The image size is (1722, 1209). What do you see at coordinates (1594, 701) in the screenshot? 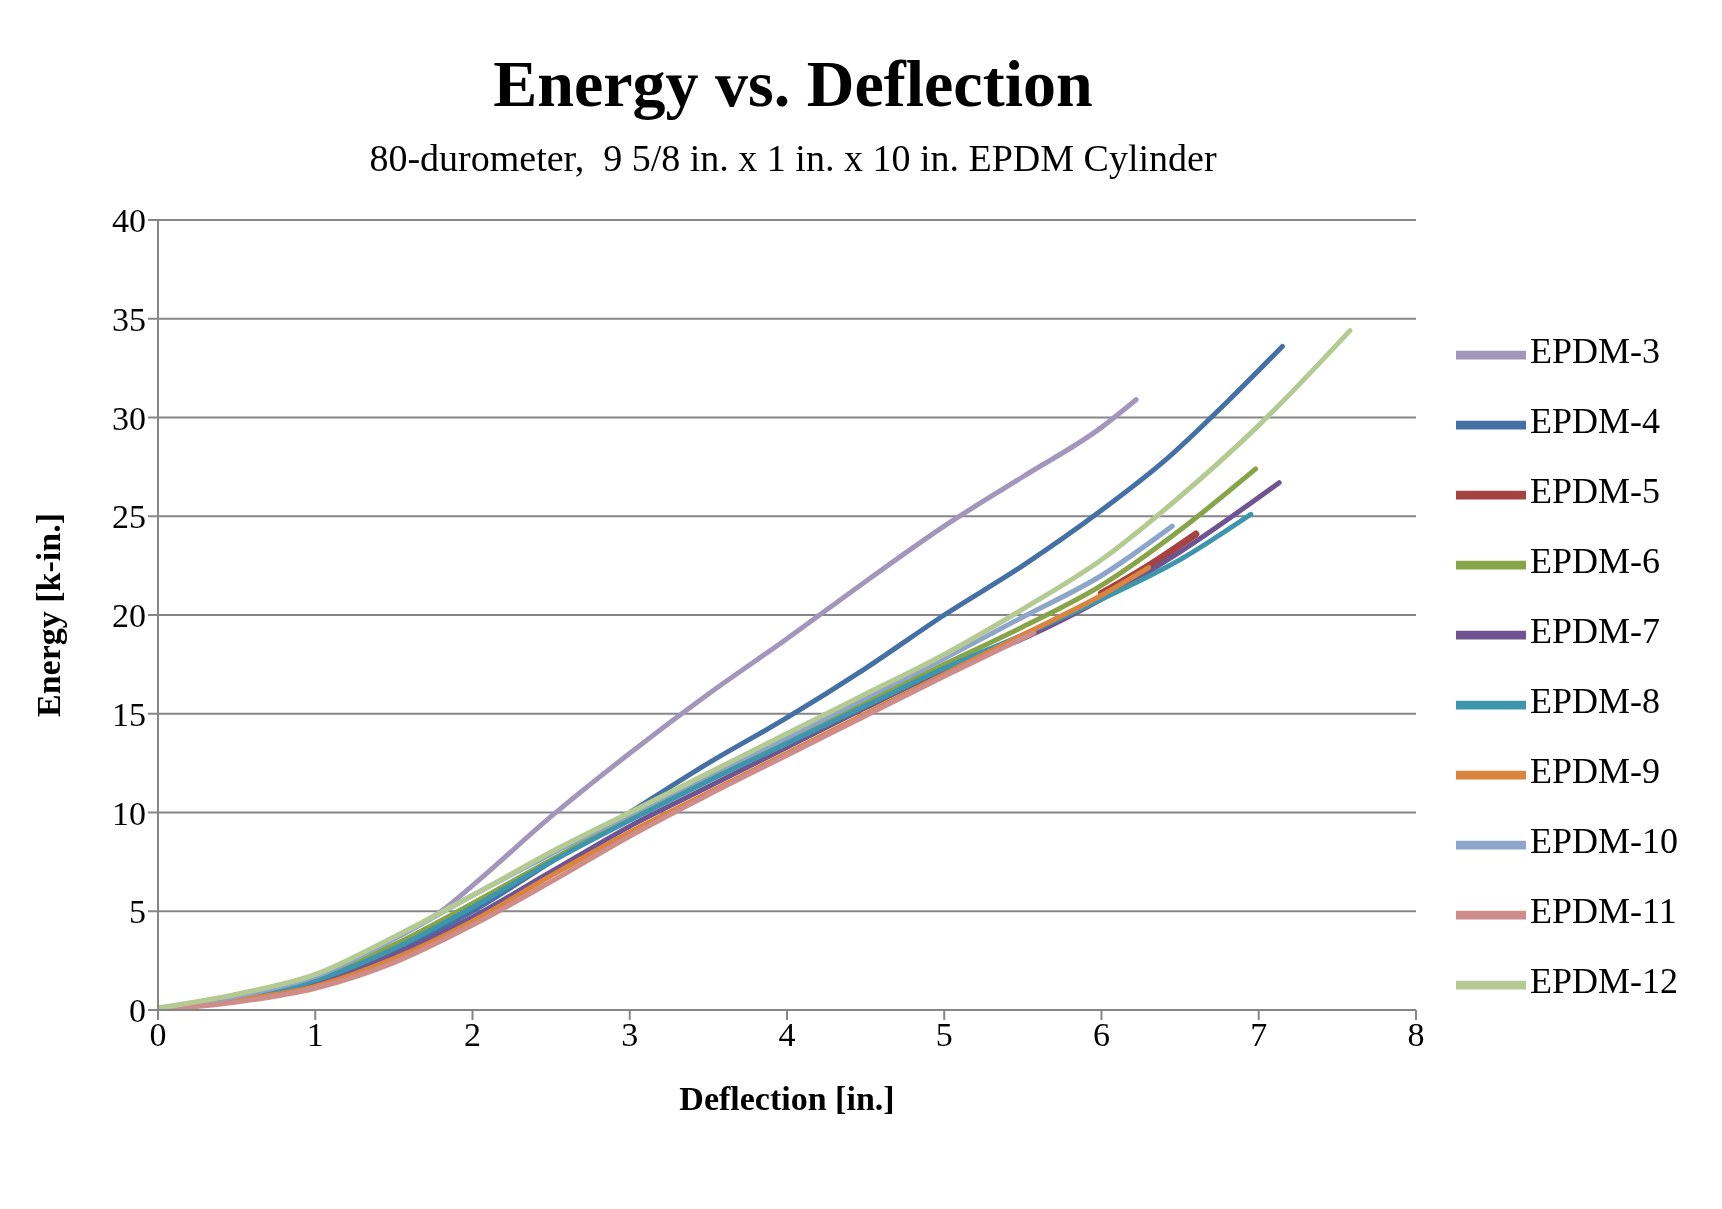
I see `legend-label: EPDM-8` at bounding box center [1594, 701].